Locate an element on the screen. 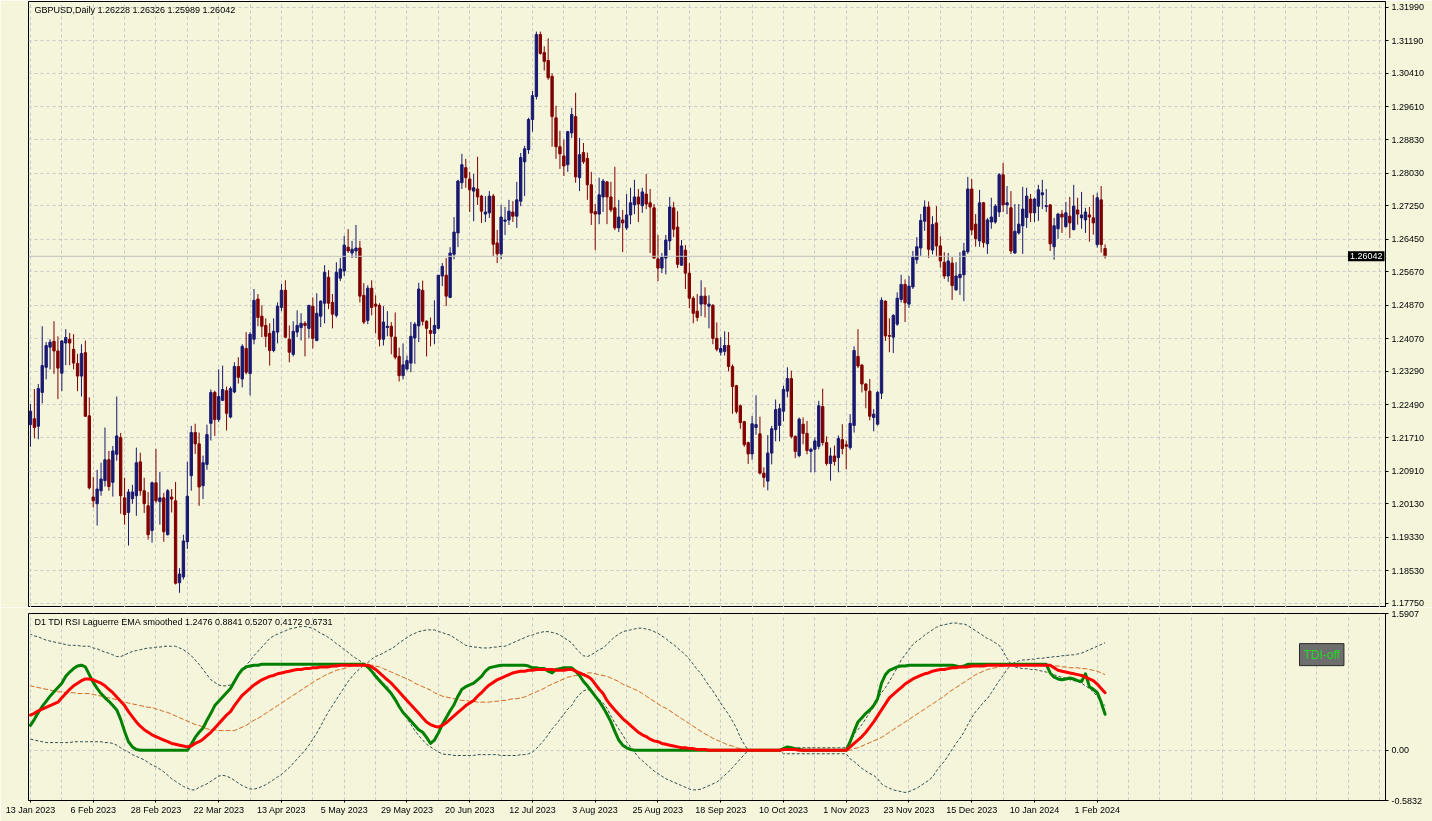 The height and width of the screenshot is (821, 1432). y-tick-label: 1.25670 is located at coordinates (1408, 271).